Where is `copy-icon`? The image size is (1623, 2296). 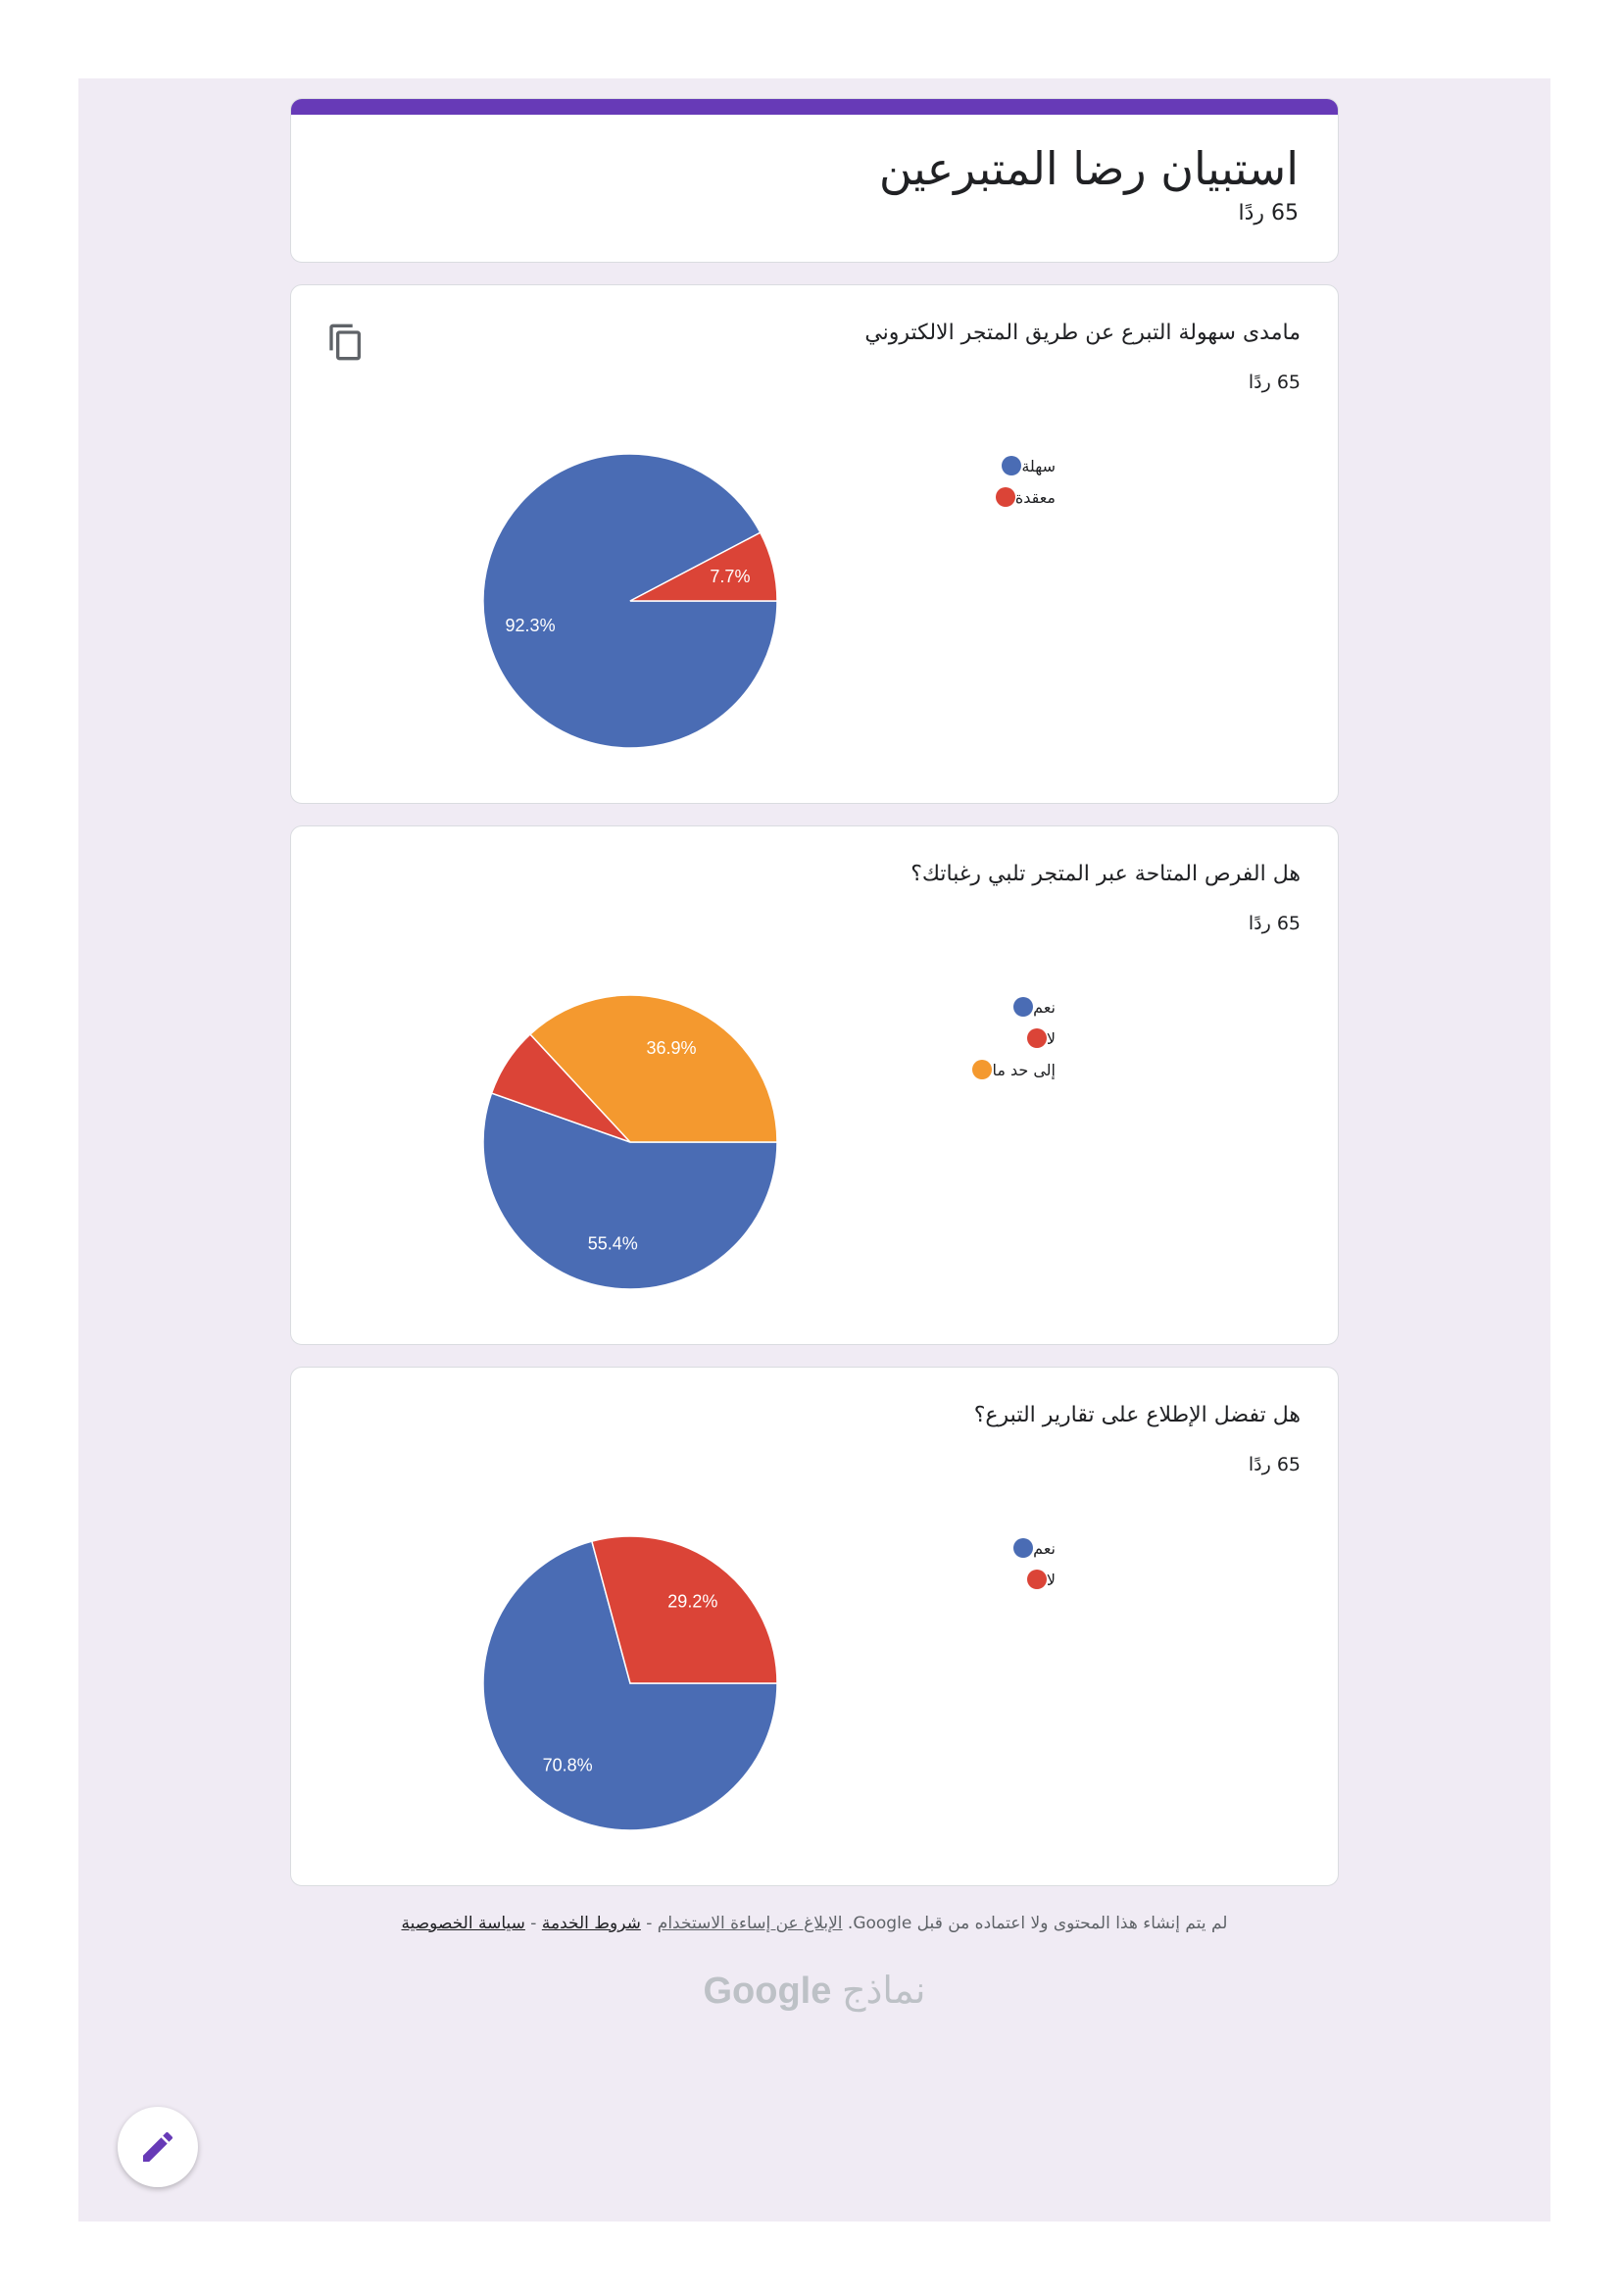 copy-icon is located at coordinates (346, 342).